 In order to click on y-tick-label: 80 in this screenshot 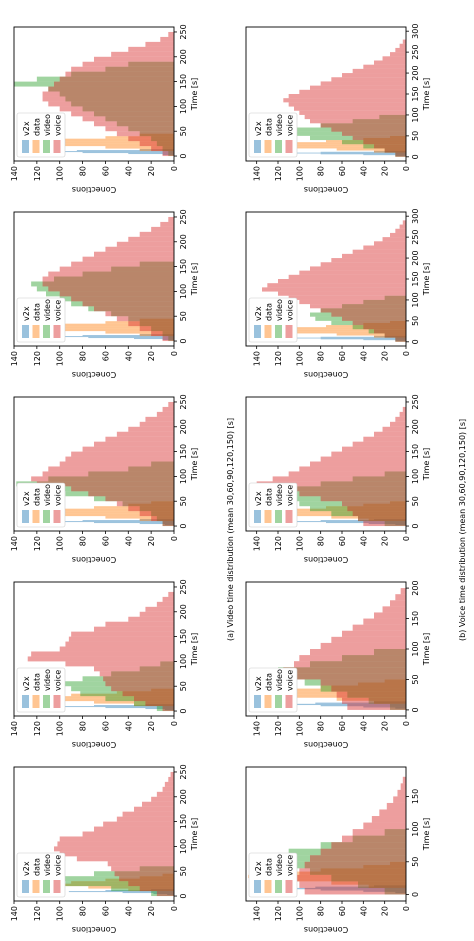, I will do `click(321, 911)`.